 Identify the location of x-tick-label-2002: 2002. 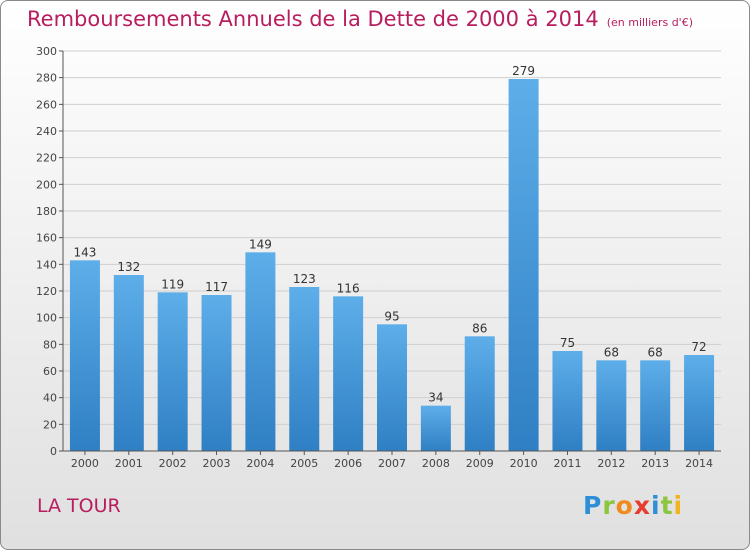
(173, 463).